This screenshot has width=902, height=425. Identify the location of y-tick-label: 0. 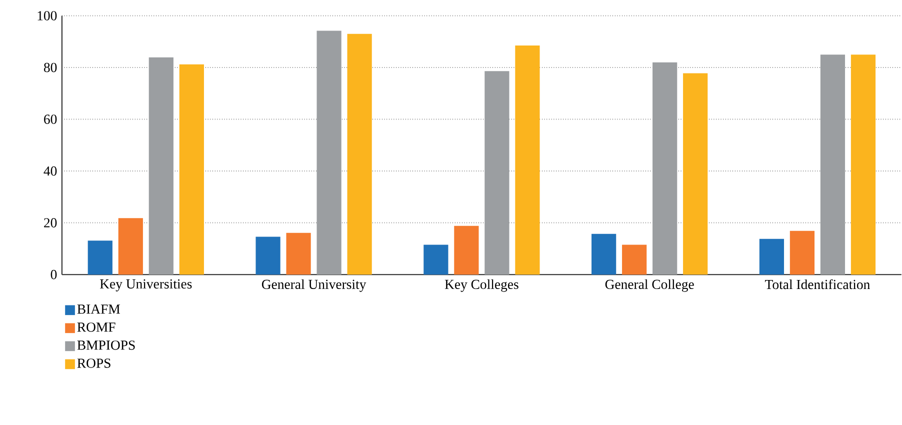
(53, 275).